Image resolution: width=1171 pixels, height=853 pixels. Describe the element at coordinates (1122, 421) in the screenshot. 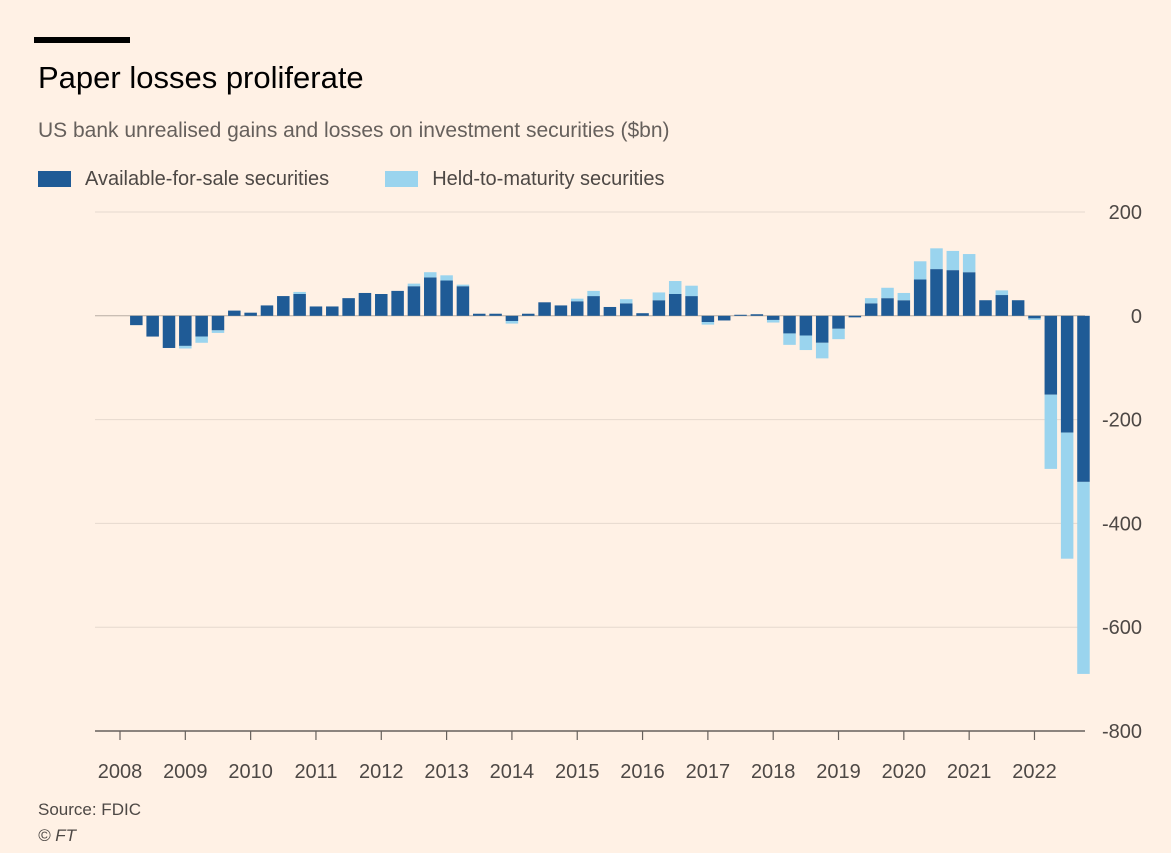

I see `y-tick-label: -200` at that location.